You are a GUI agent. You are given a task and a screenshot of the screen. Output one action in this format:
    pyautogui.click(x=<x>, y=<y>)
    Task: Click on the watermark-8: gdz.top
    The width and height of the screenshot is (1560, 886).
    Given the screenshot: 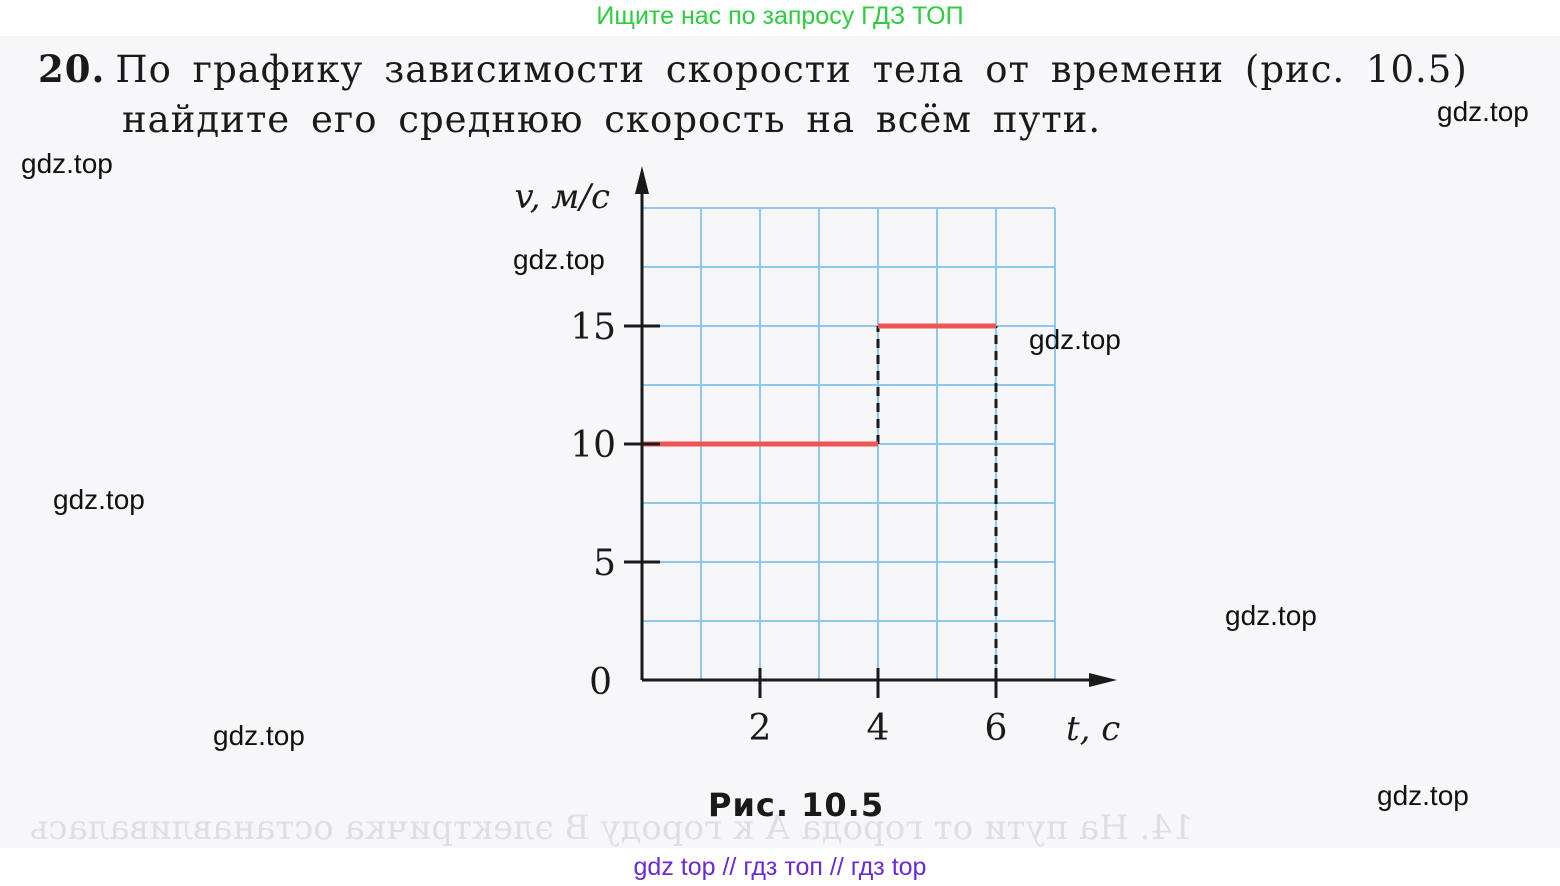 What is the action you would take?
    pyautogui.click(x=1423, y=795)
    